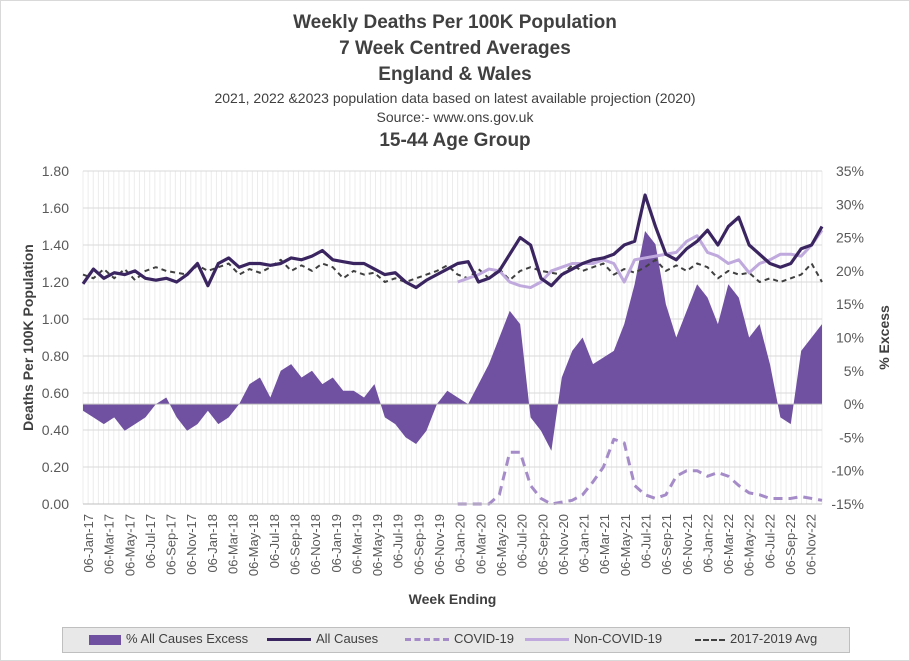  Describe the element at coordinates (854, 404) in the screenshot. I see `y2-tick-label: 0%` at that location.